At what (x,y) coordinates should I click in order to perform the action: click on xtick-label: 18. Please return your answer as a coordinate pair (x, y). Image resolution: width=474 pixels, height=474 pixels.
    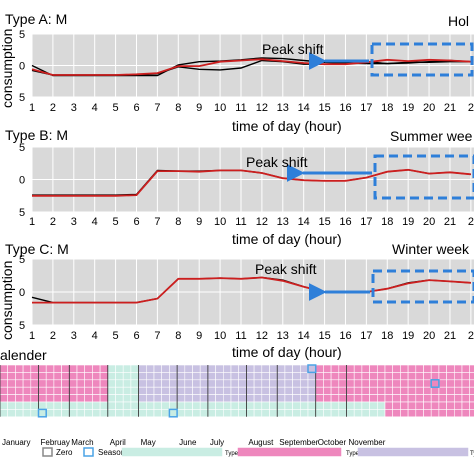
    Looking at the image, I should click on (387, 222).